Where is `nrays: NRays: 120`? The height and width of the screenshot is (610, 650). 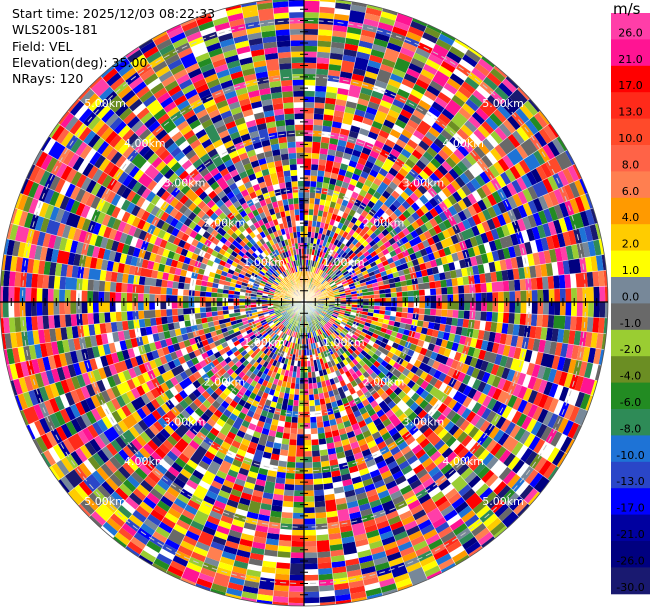
nrays: NRays: 120 is located at coordinates (48, 79).